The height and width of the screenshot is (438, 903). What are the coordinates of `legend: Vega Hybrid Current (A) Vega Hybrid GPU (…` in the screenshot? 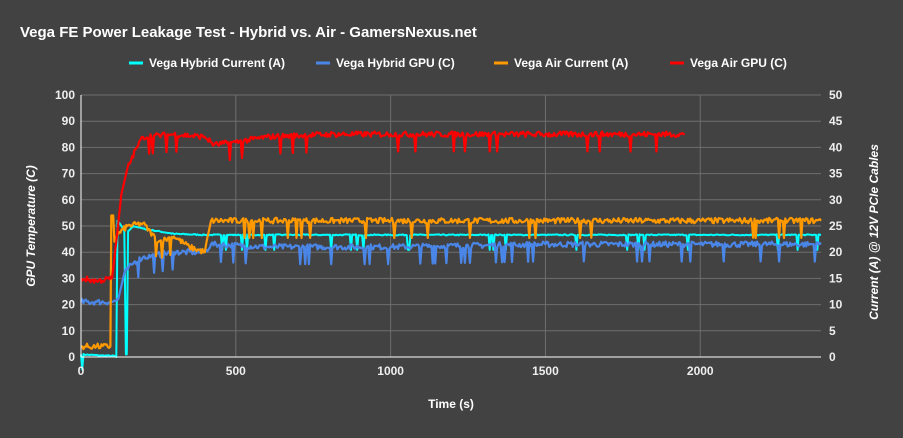 It's located at (458, 63).